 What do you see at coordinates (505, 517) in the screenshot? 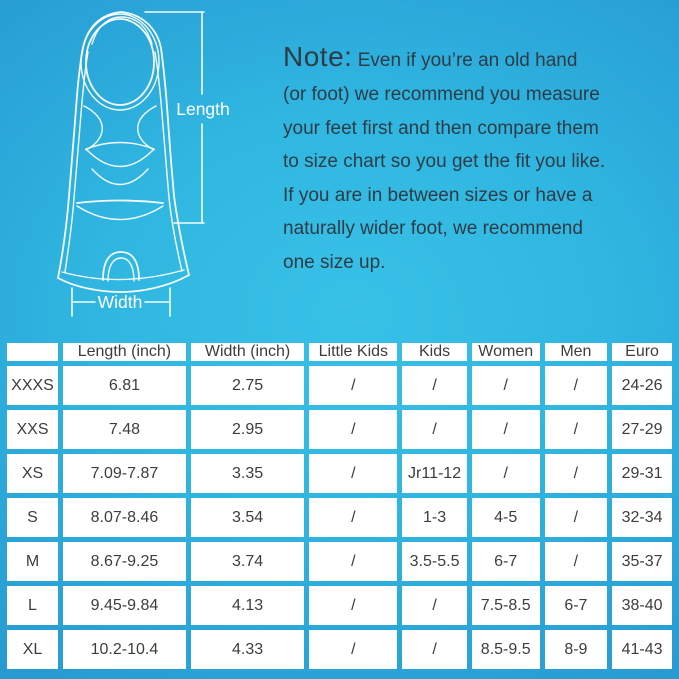
I see `table-cell: 4-5` at bounding box center [505, 517].